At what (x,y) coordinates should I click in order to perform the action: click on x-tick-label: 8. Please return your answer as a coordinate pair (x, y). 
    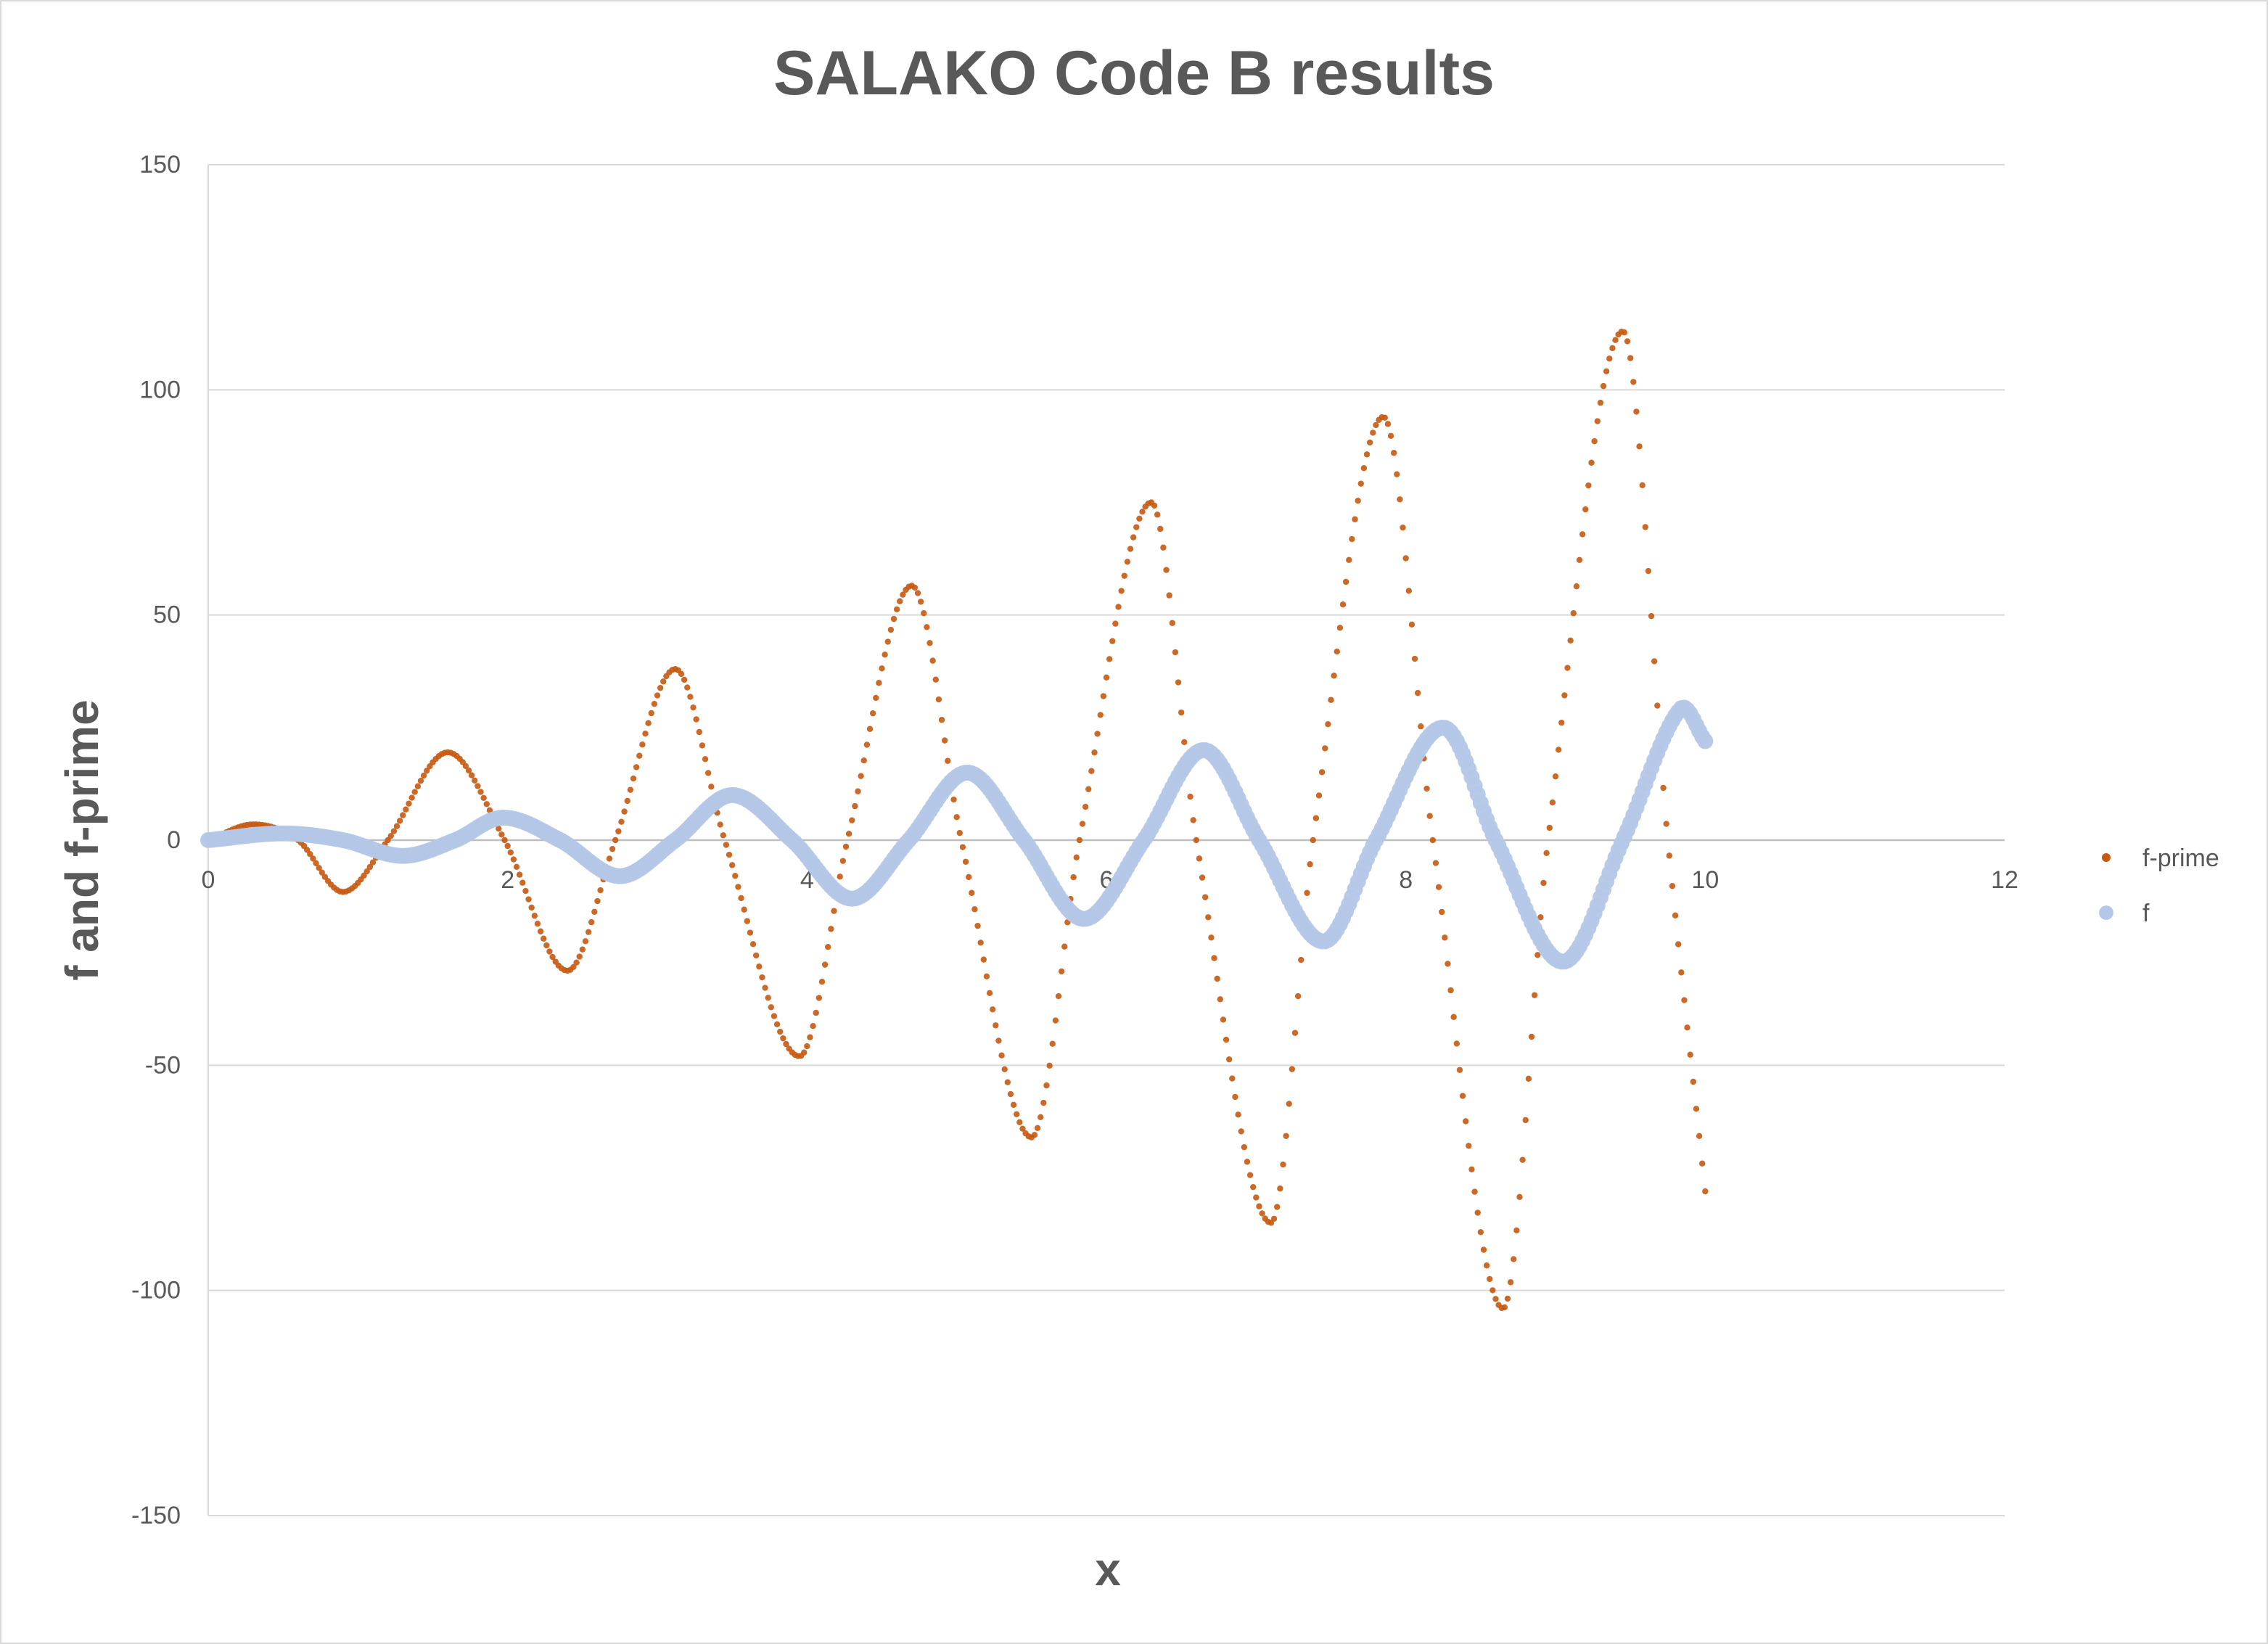
    Looking at the image, I should click on (1406, 880).